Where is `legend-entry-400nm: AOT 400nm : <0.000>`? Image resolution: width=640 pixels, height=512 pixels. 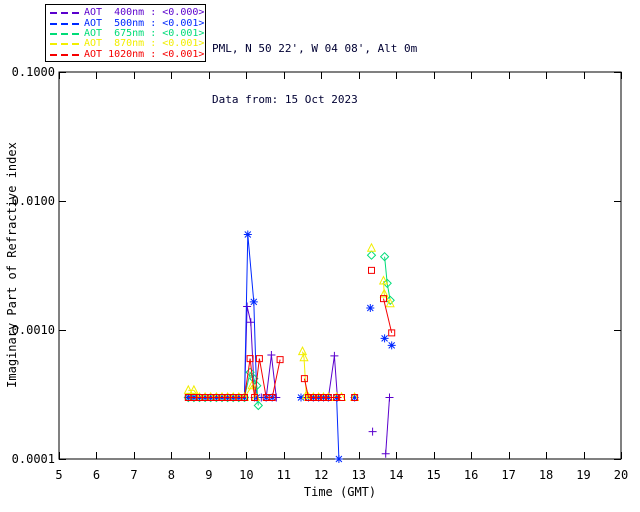
legend-entry-400nm: AOT 400nm : <0.000> is located at coordinates (127, 13).